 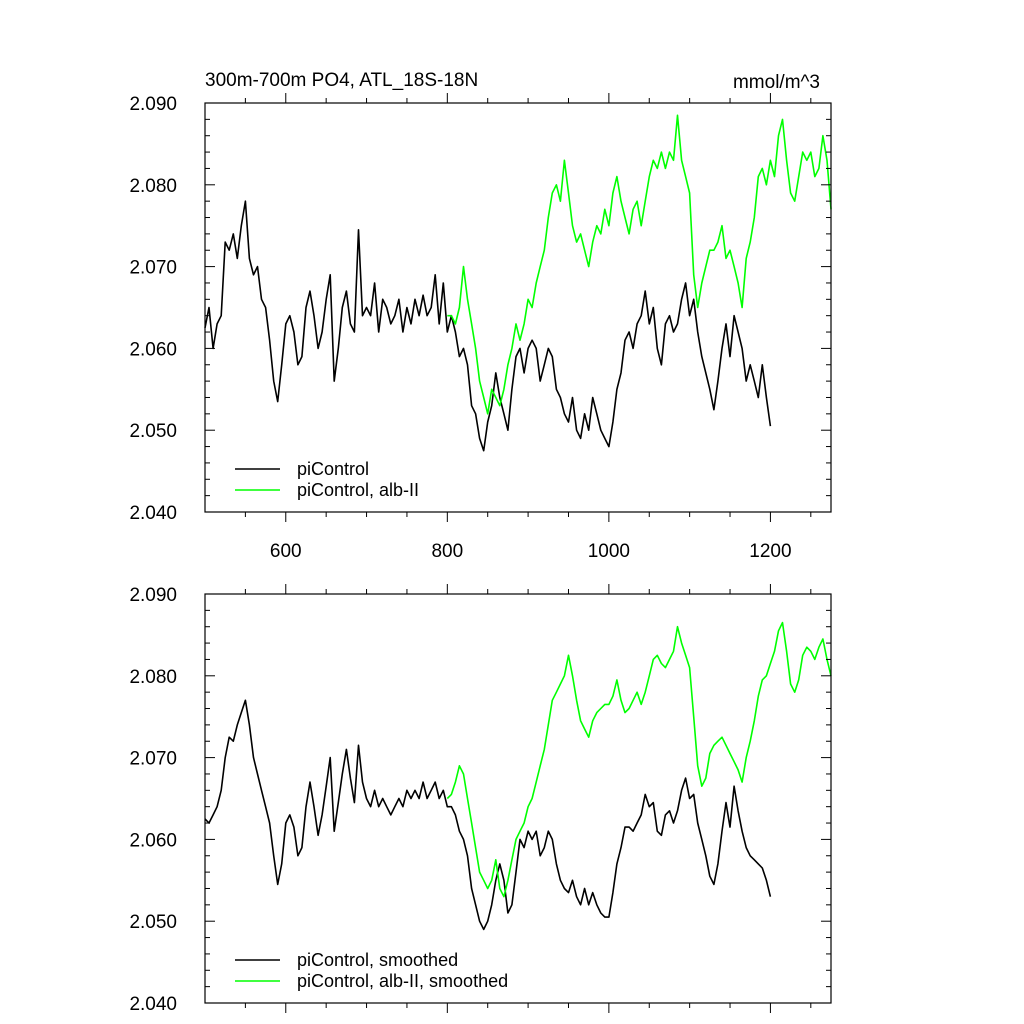 I want to click on legend-label-2: piControl, alb-II, so click(x=358, y=490).